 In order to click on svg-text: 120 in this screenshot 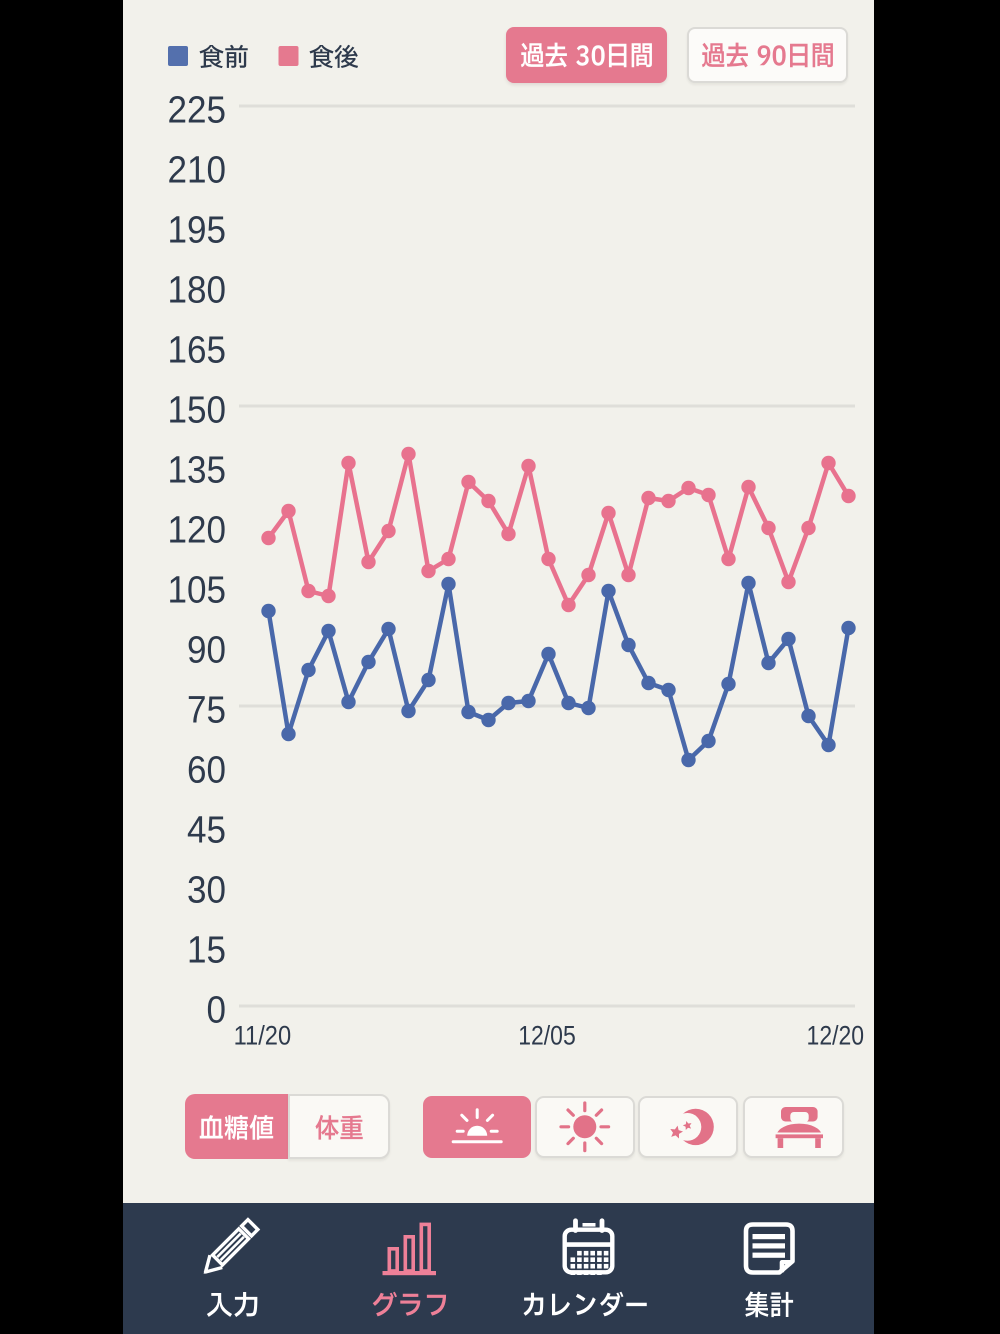, I will do `click(197, 531)`.